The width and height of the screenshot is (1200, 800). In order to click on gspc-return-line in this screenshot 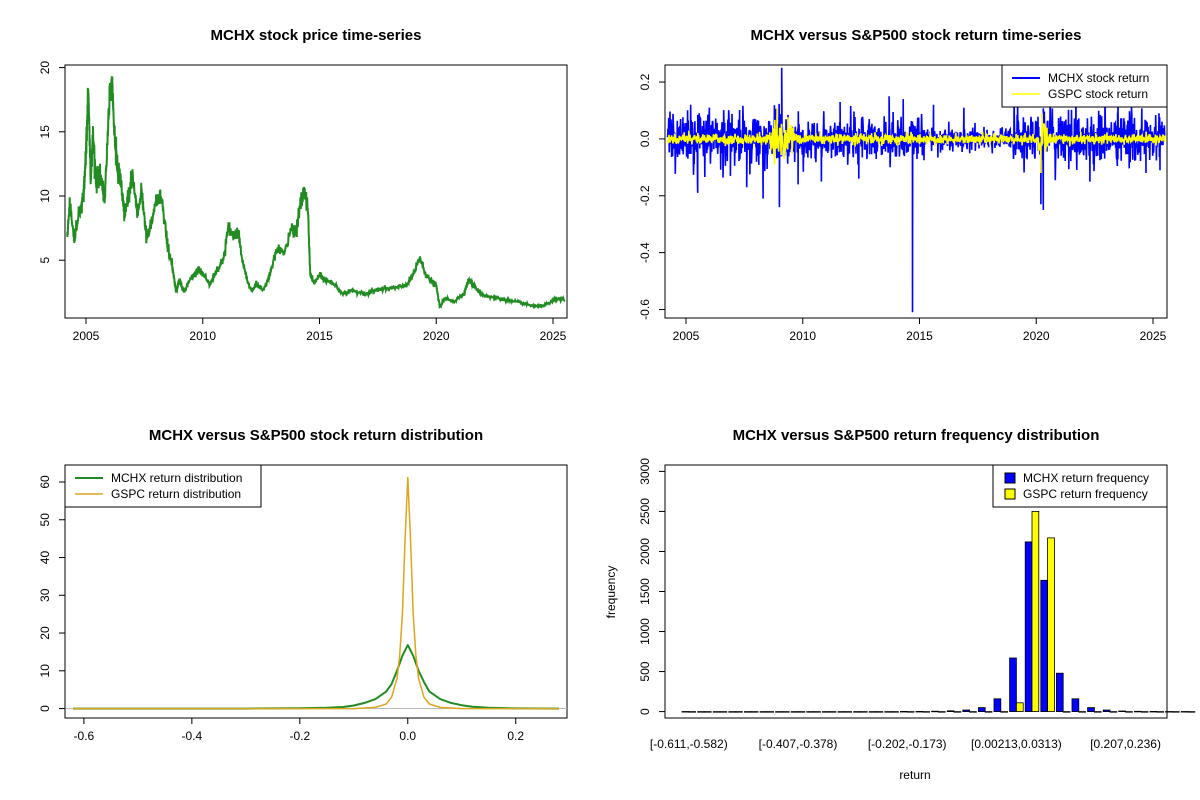, I will do `click(916, 140)`.